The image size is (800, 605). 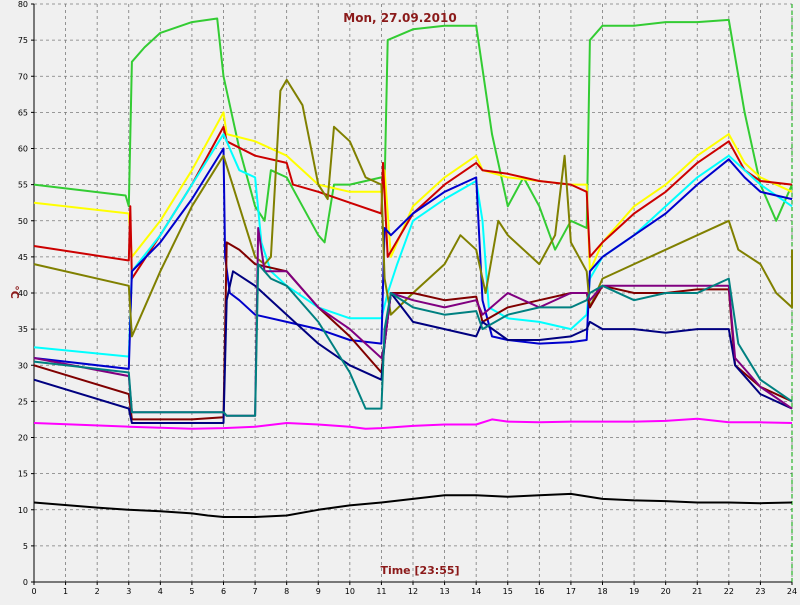 I want to click on y-tick-label: 55, so click(x=23, y=185).